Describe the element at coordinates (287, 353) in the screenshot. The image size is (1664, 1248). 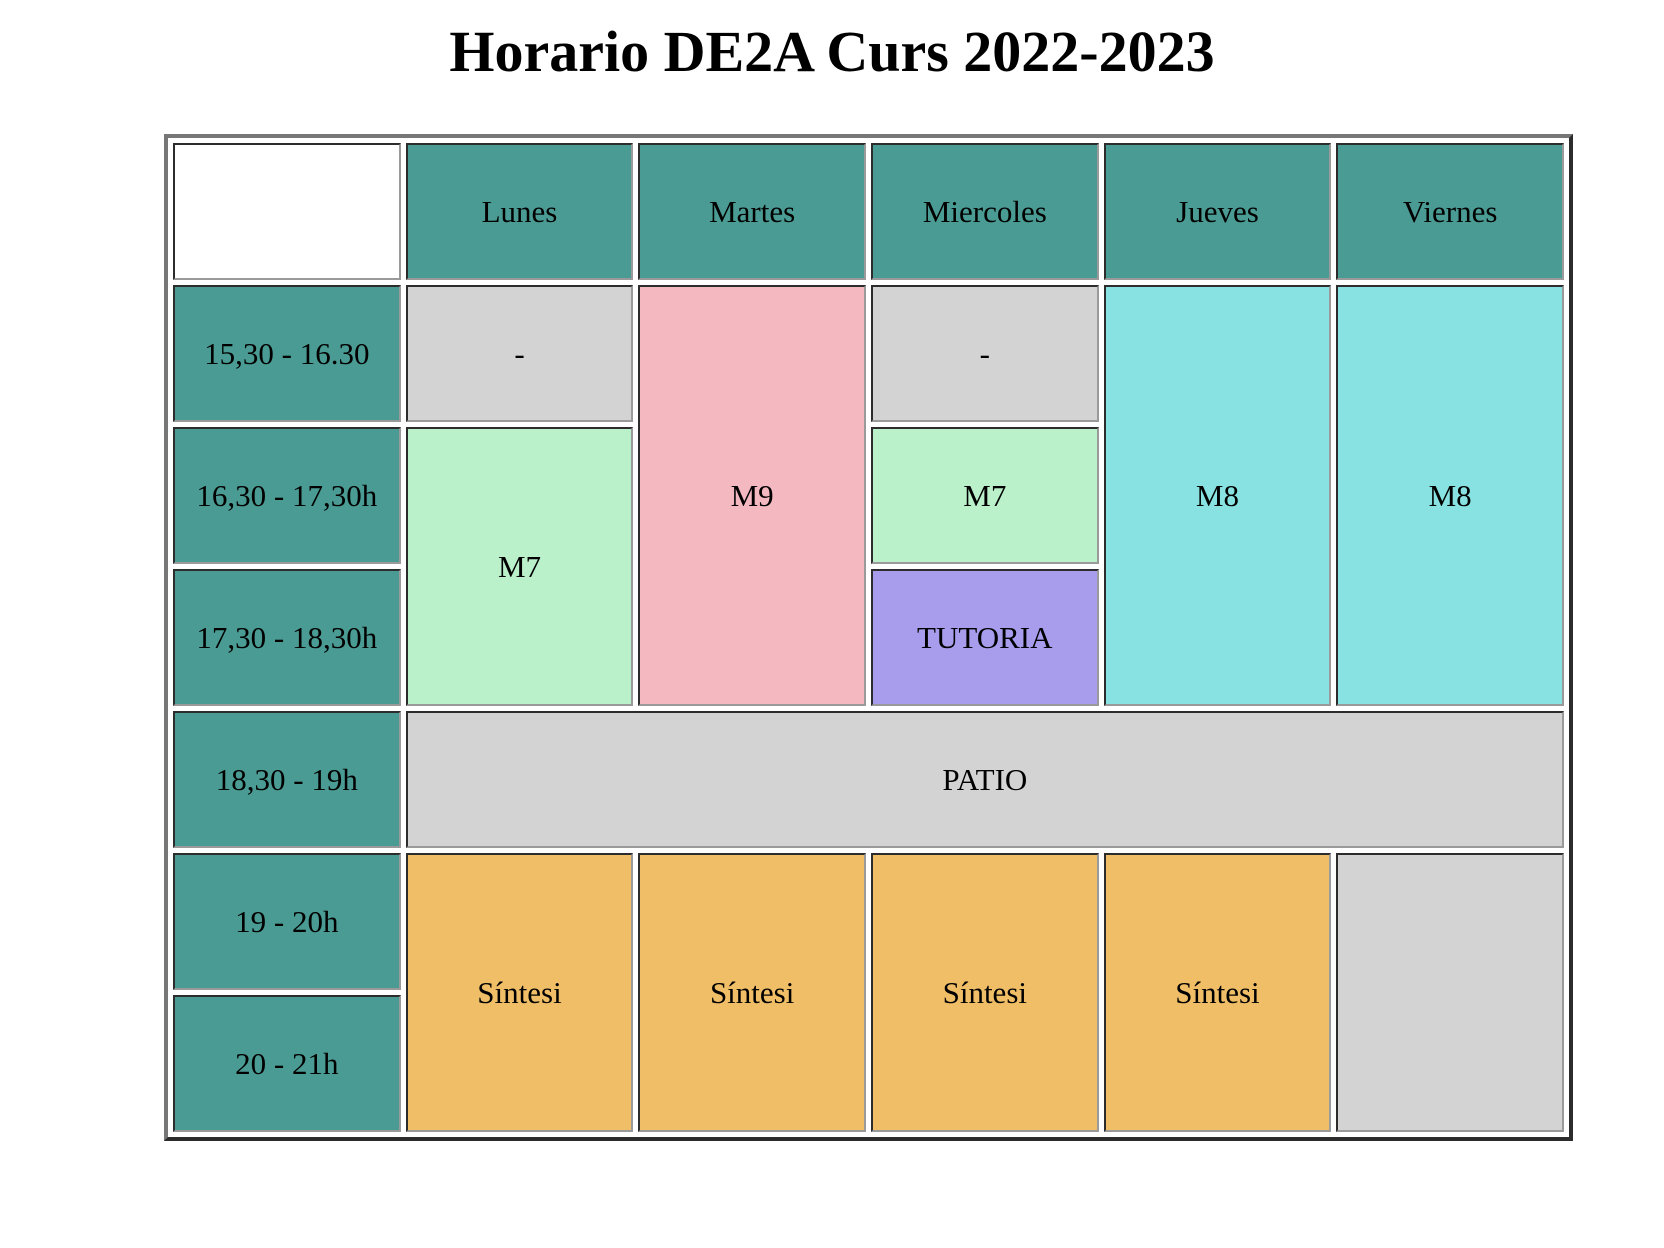
I see `time-slot-1: 15,30 - 16.30` at that location.